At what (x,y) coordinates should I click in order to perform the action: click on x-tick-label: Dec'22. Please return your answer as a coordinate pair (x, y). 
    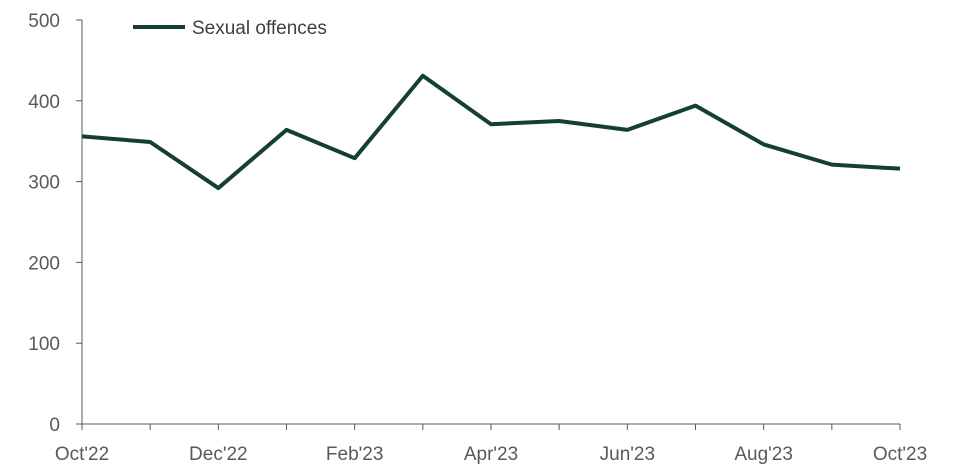
    Looking at the image, I should click on (218, 454).